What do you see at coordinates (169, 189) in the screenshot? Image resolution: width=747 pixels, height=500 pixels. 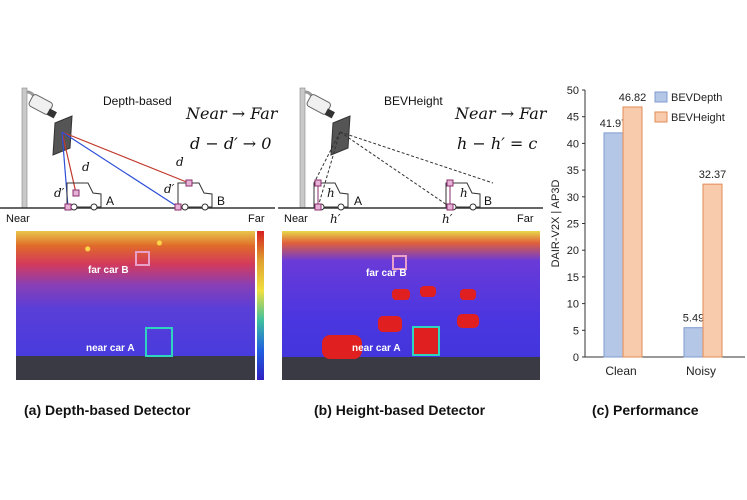 I see `depth-dprime-b: d′` at bounding box center [169, 189].